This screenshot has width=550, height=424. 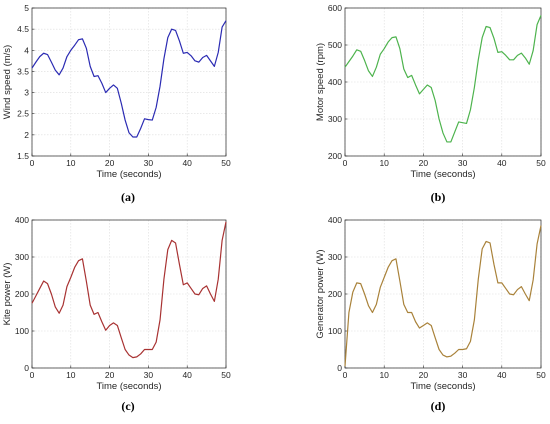 I want to click on y-tick-label: 2.5, so click(x=23, y=114).